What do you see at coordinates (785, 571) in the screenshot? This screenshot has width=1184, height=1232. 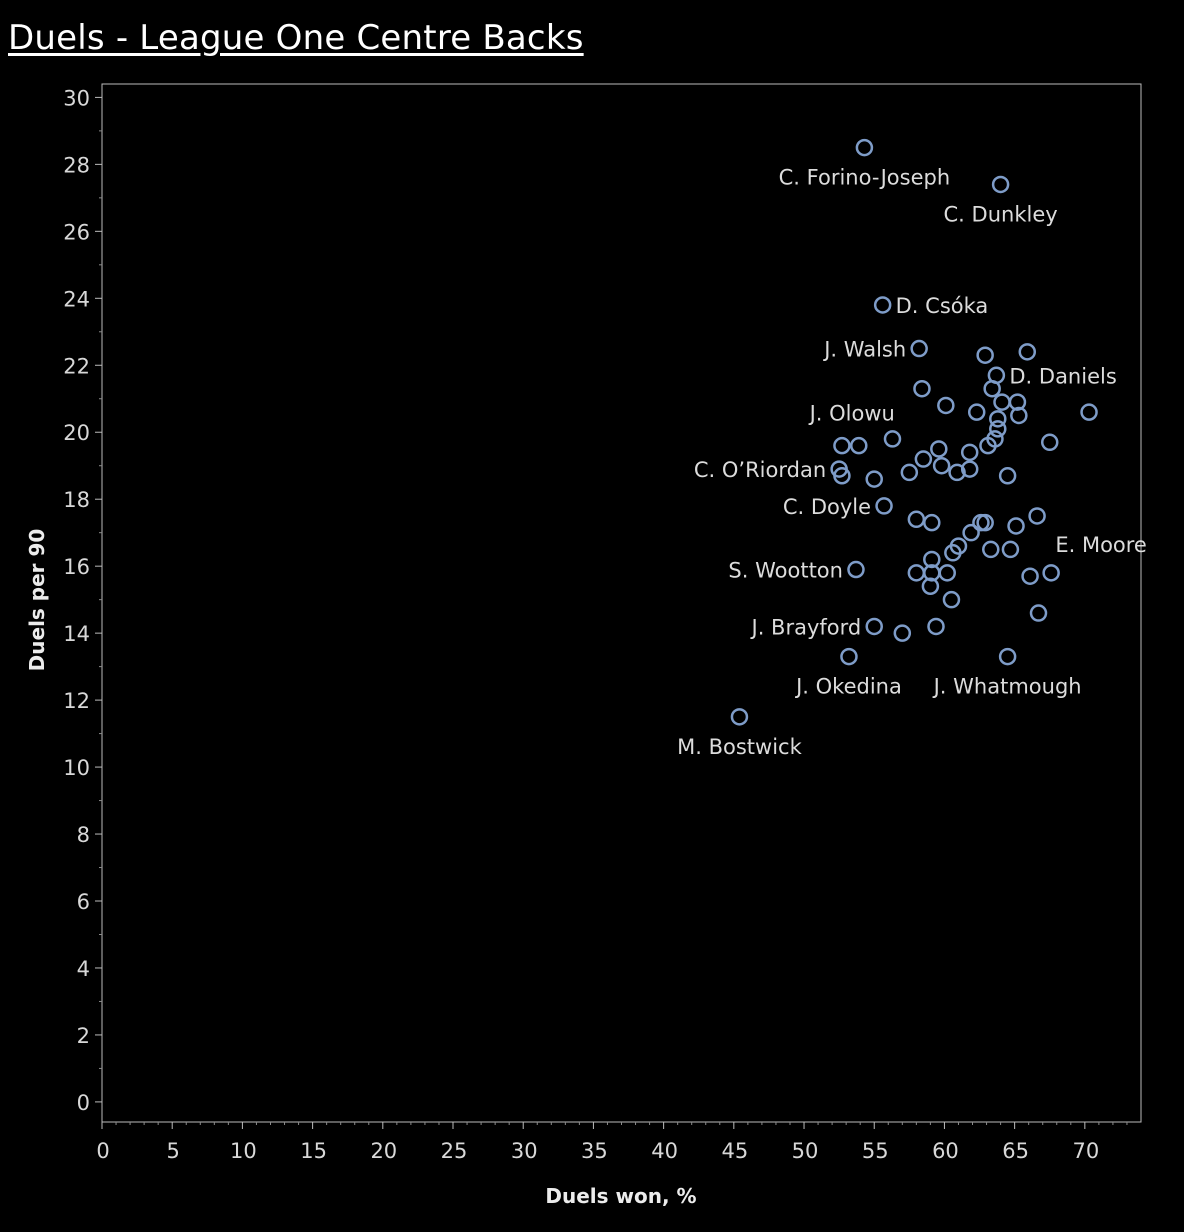 I see `point-label: S. Wootton` at bounding box center [785, 571].